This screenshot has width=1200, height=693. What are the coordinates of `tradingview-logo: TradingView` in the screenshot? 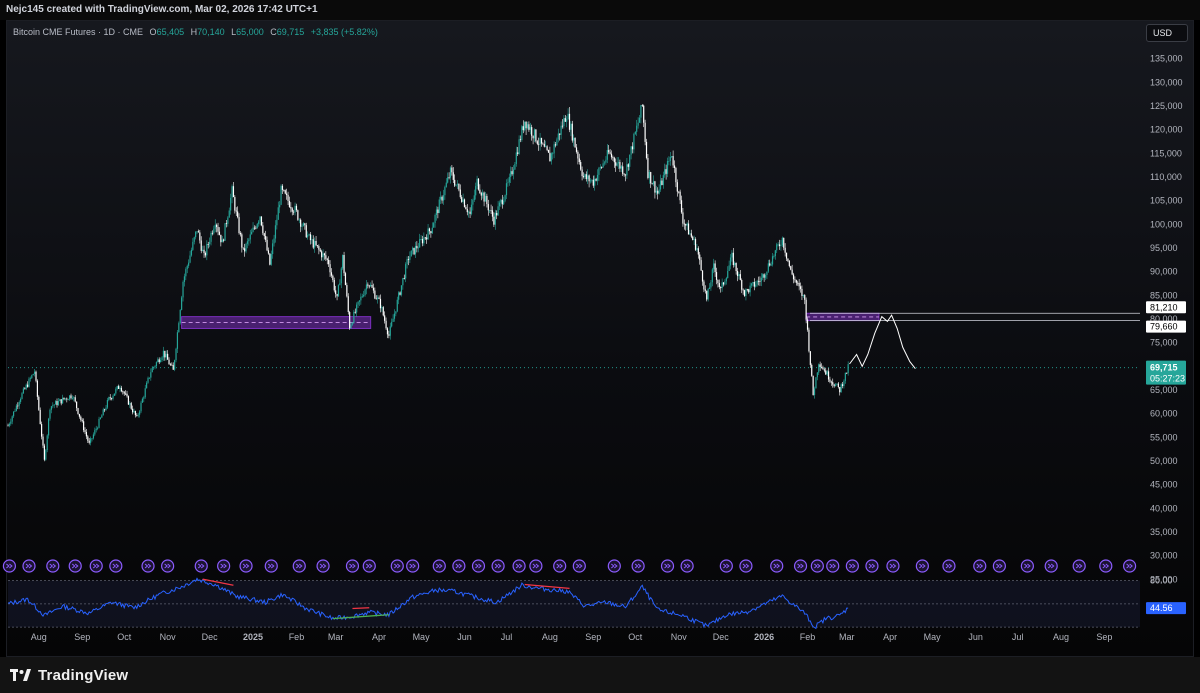 It's located at (69, 675).